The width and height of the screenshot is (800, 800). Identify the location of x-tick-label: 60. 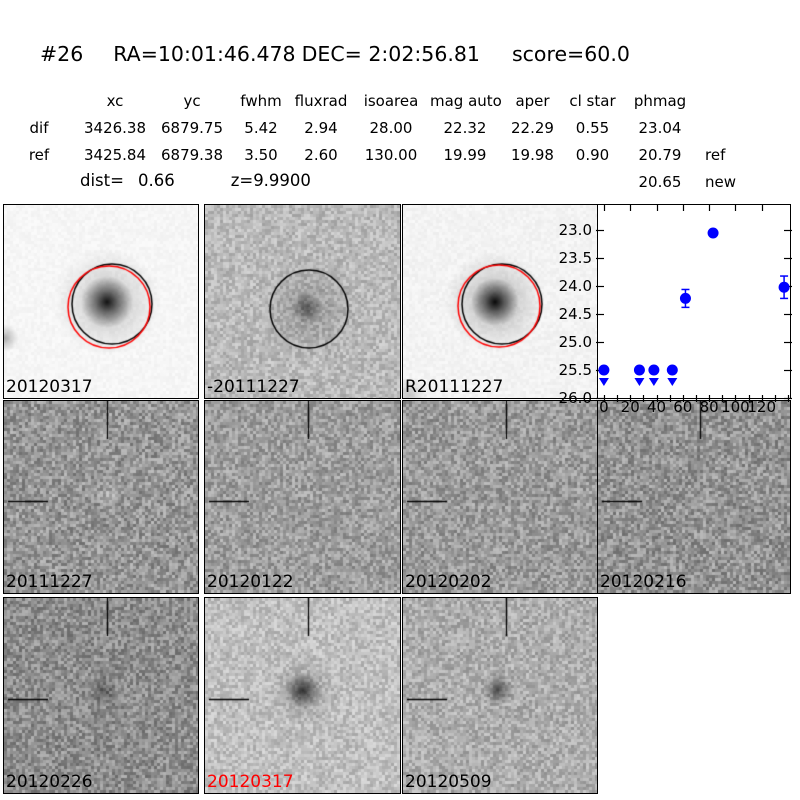
(683, 407).